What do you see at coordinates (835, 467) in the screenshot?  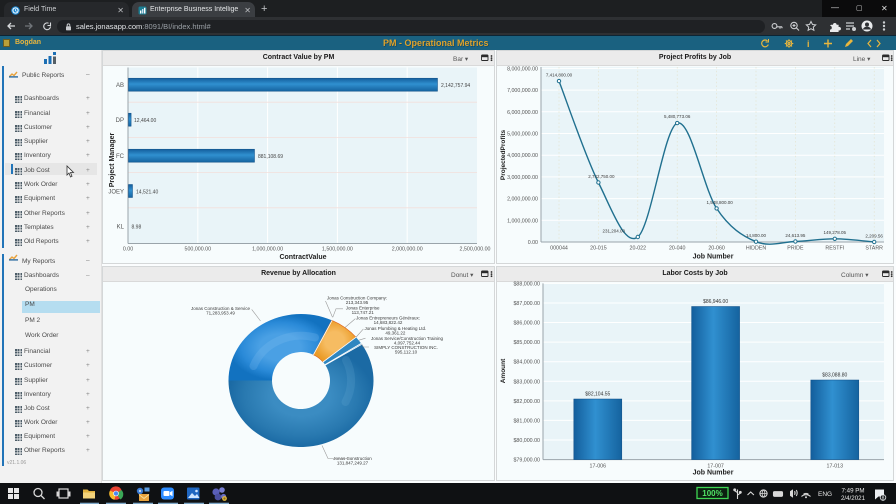 I see `svg-text: 17-013` at bounding box center [835, 467].